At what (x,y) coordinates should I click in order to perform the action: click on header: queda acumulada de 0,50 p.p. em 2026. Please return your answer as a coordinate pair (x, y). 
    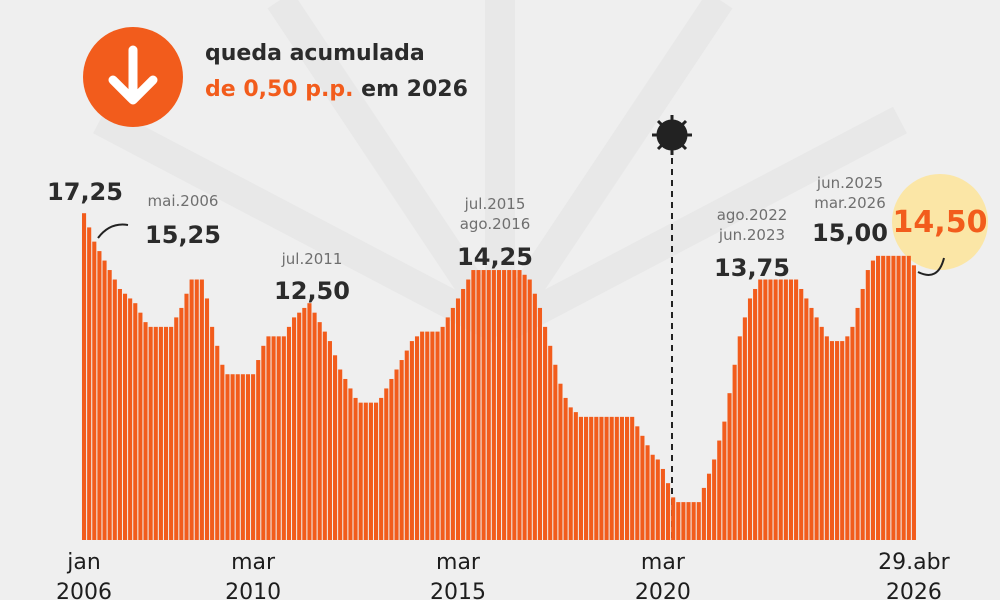
    Looking at the image, I should click on (336, 72).